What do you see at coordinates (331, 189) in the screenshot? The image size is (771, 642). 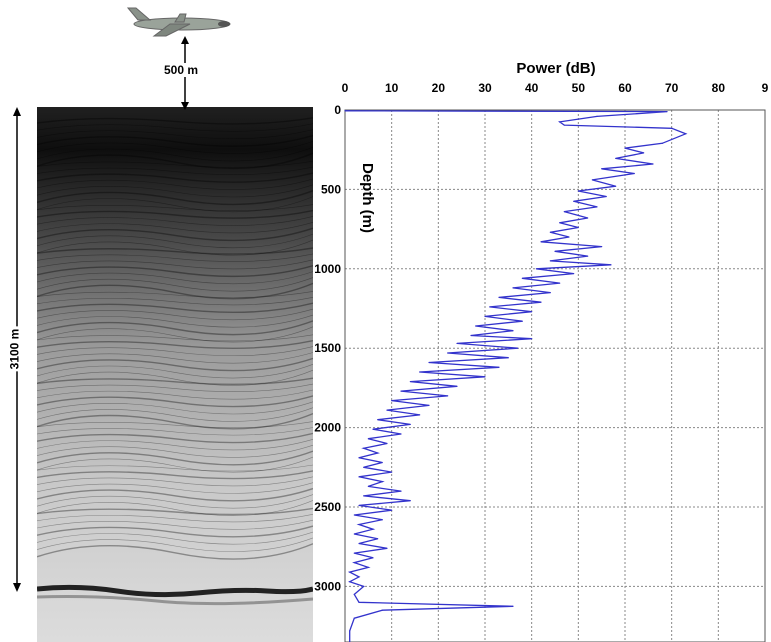 I see `y-tick-label: 500` at bounding box center [331, 189].